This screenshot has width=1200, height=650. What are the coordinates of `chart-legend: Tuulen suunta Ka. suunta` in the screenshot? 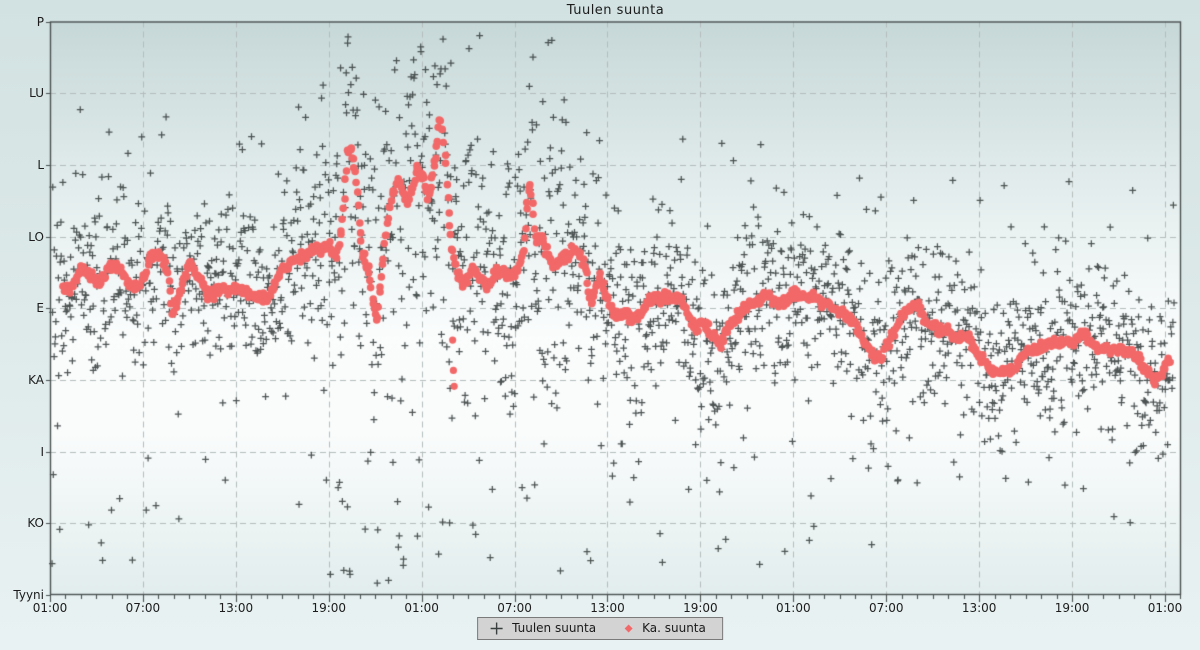 It's located at (600, 628).